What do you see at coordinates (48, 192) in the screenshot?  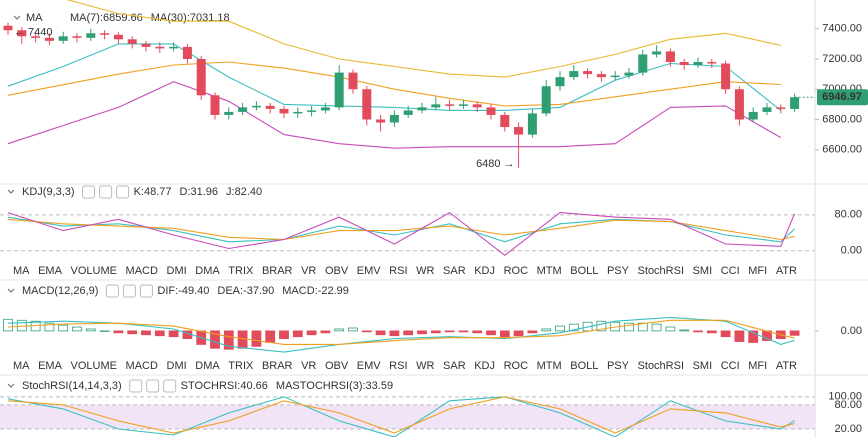 I see `panel-header: KDJ(9,3,3)` at bounding box center [48, 192].